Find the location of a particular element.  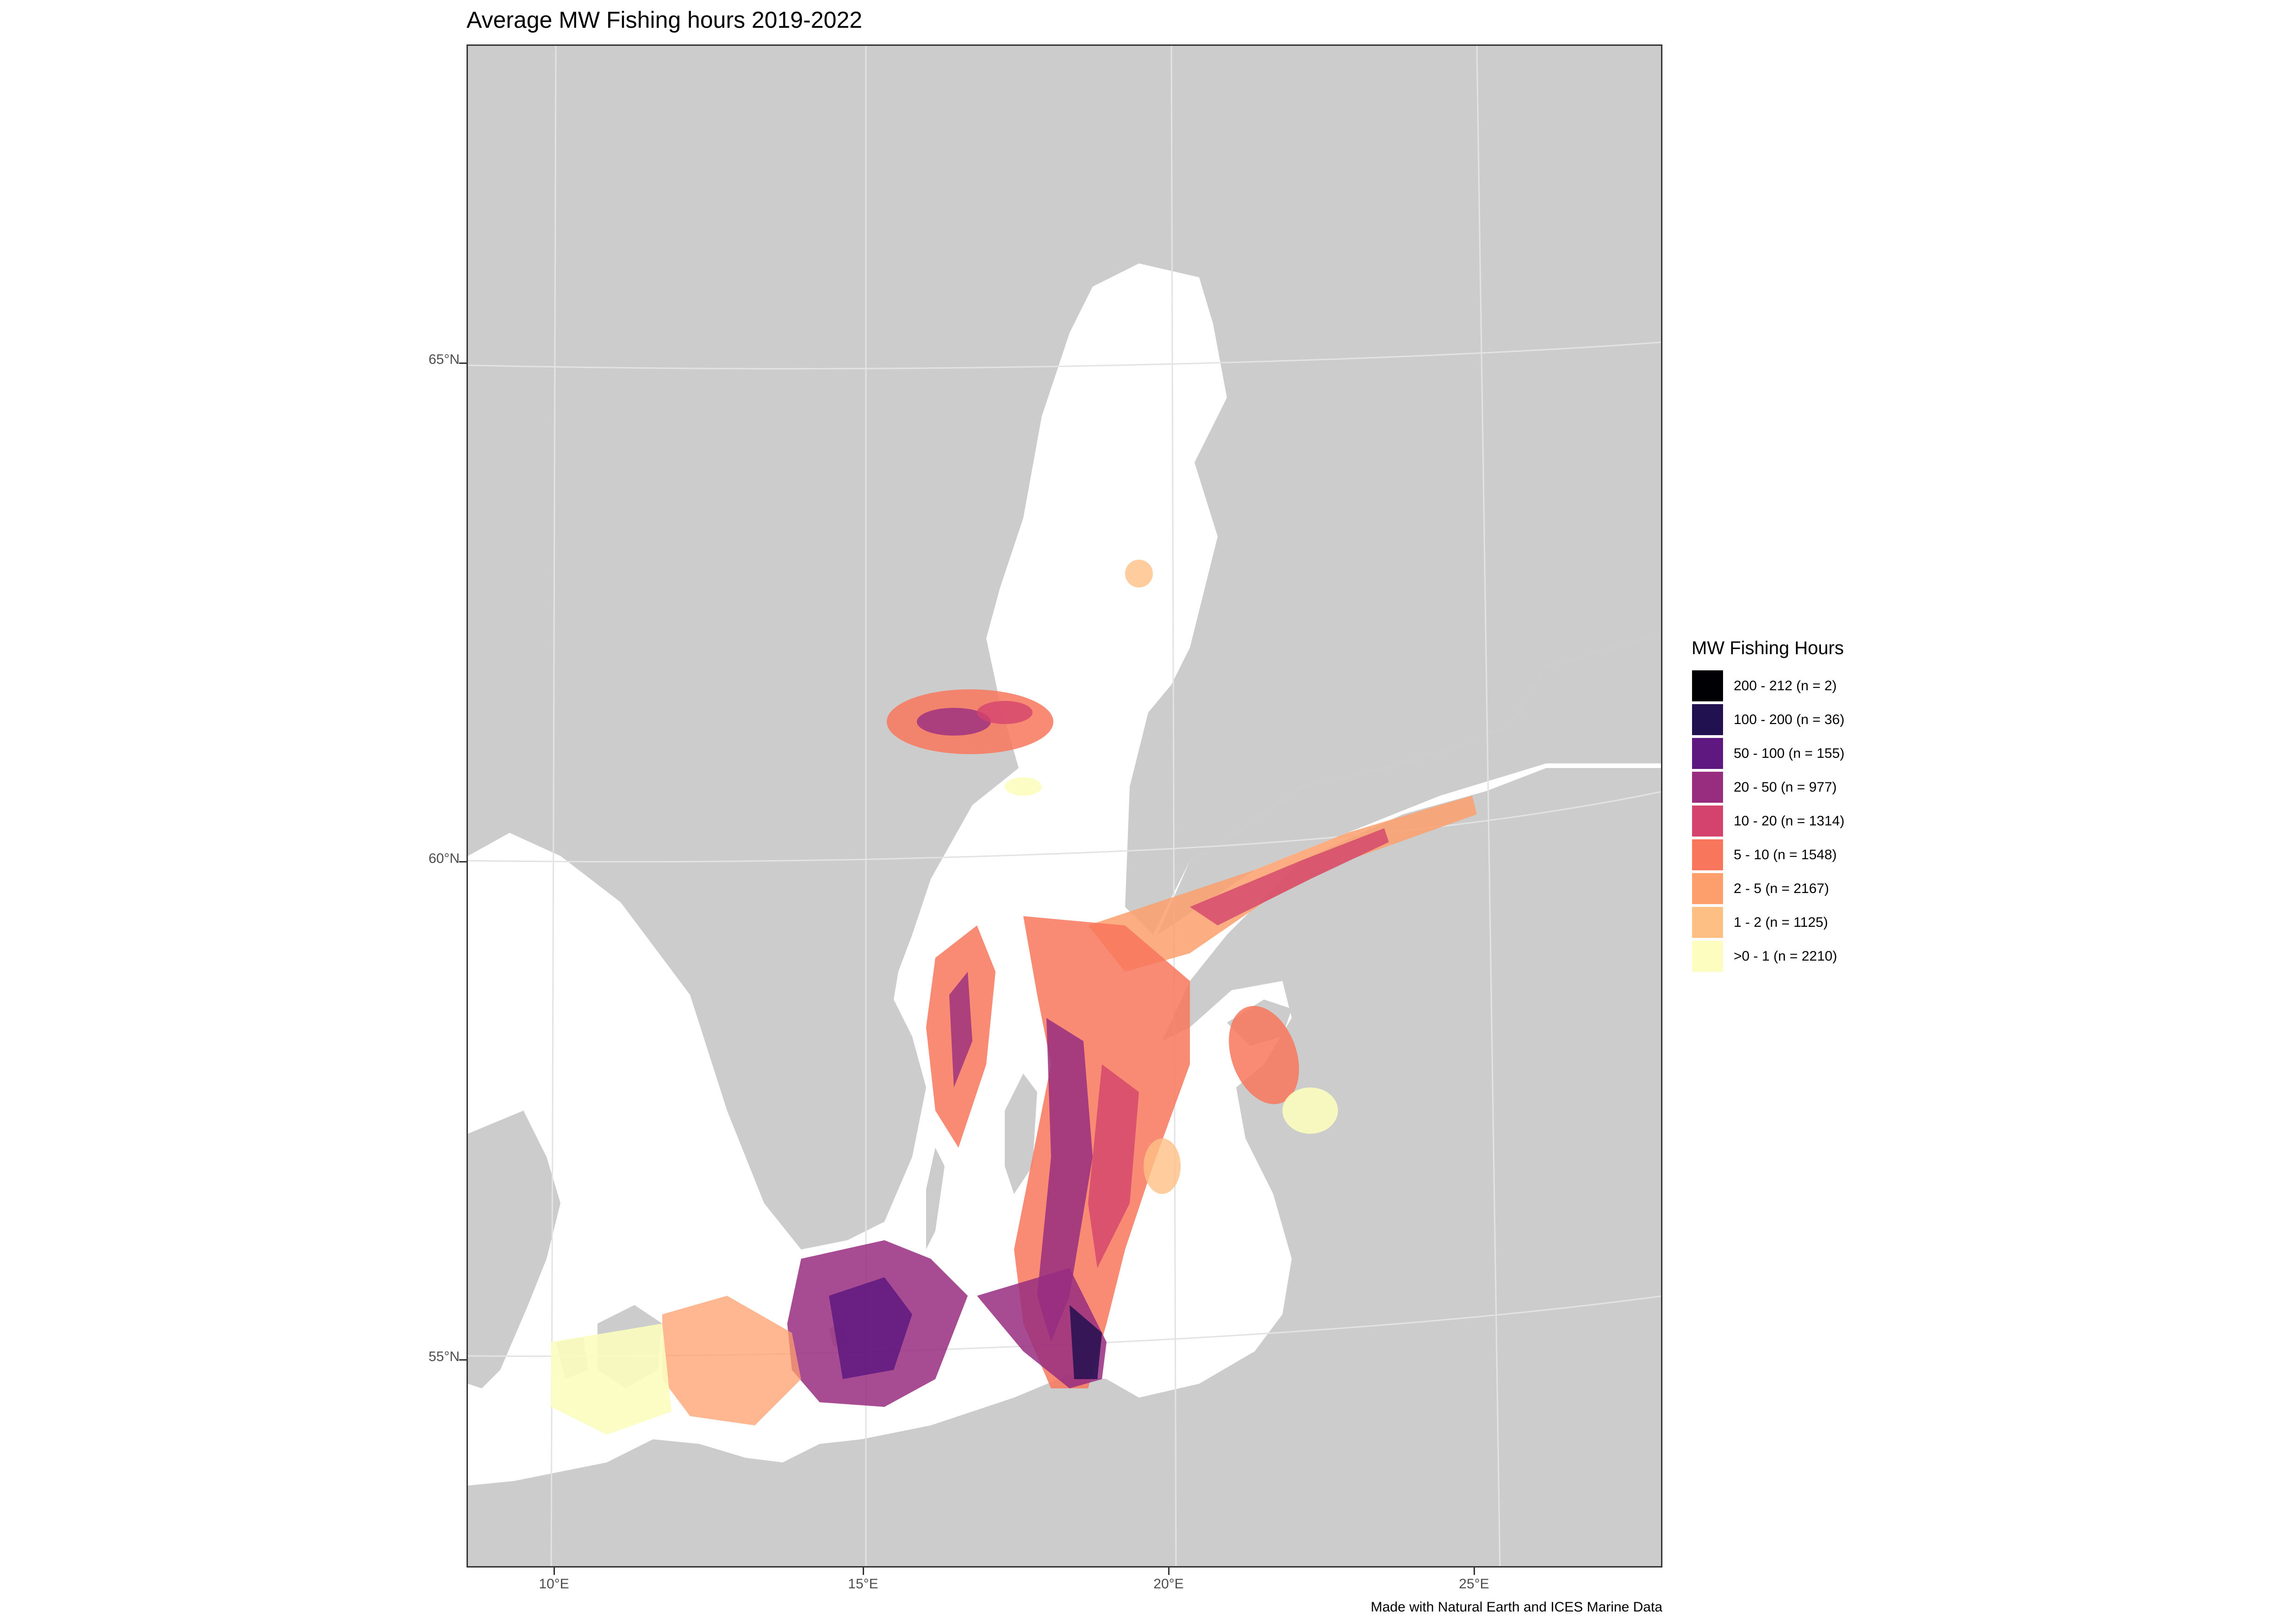

legend-item: 2 - 5 (n = 2167) is located at coordinates (1768, 889).